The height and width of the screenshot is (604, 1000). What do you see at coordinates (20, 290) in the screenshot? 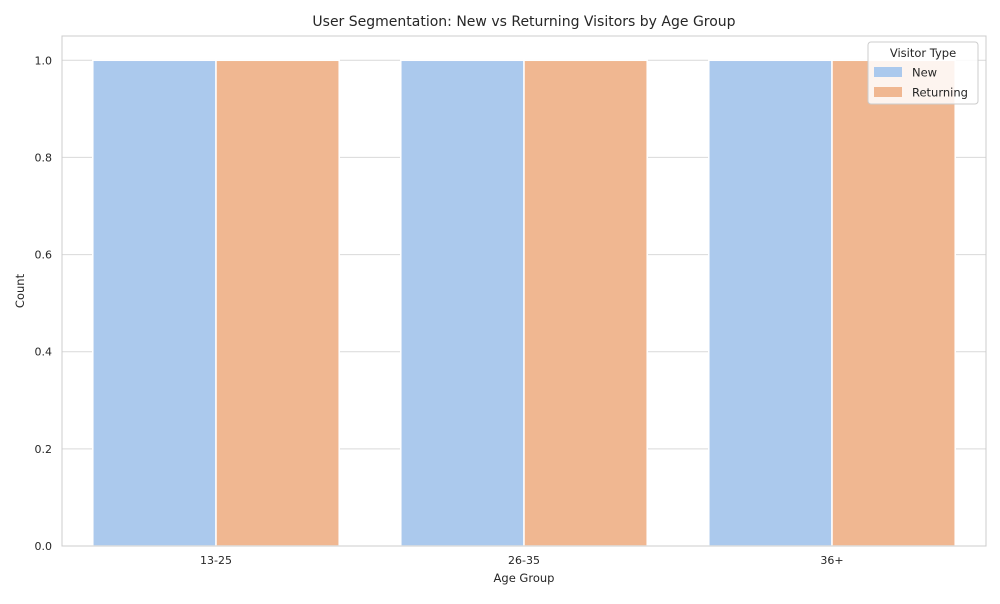
I see `y-axis-title: Count` at bounding box center [20, 290].